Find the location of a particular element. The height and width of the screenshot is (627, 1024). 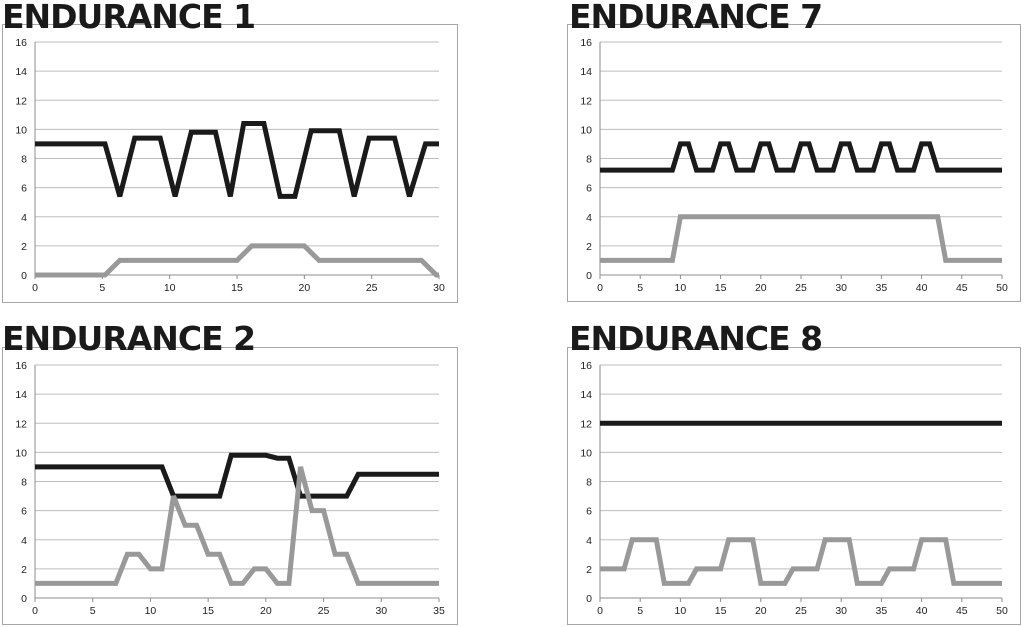

chart-title-endurance-2: ENDURANCE 2 is located at coordinates (129, 338).